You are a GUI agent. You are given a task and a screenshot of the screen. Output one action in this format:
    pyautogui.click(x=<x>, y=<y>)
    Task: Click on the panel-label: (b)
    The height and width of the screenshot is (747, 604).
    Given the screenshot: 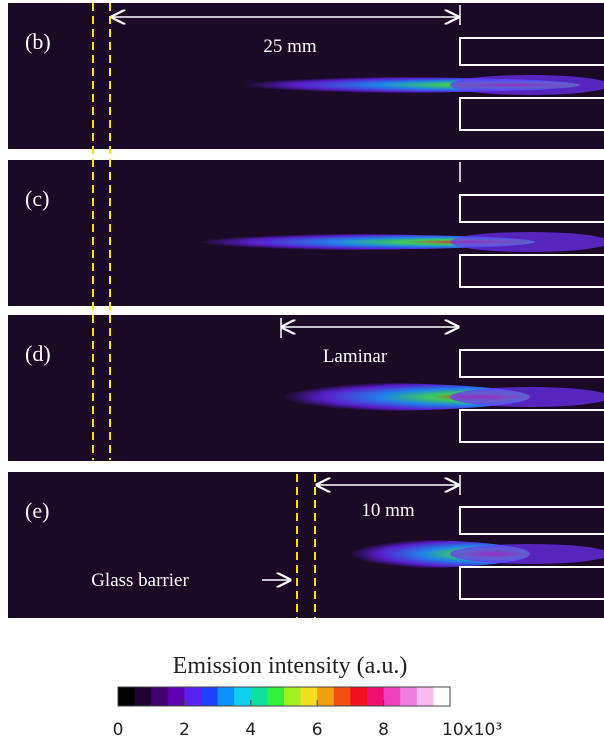 What is the action you would take?
    pyautogui.click(x=38, y=41)
    